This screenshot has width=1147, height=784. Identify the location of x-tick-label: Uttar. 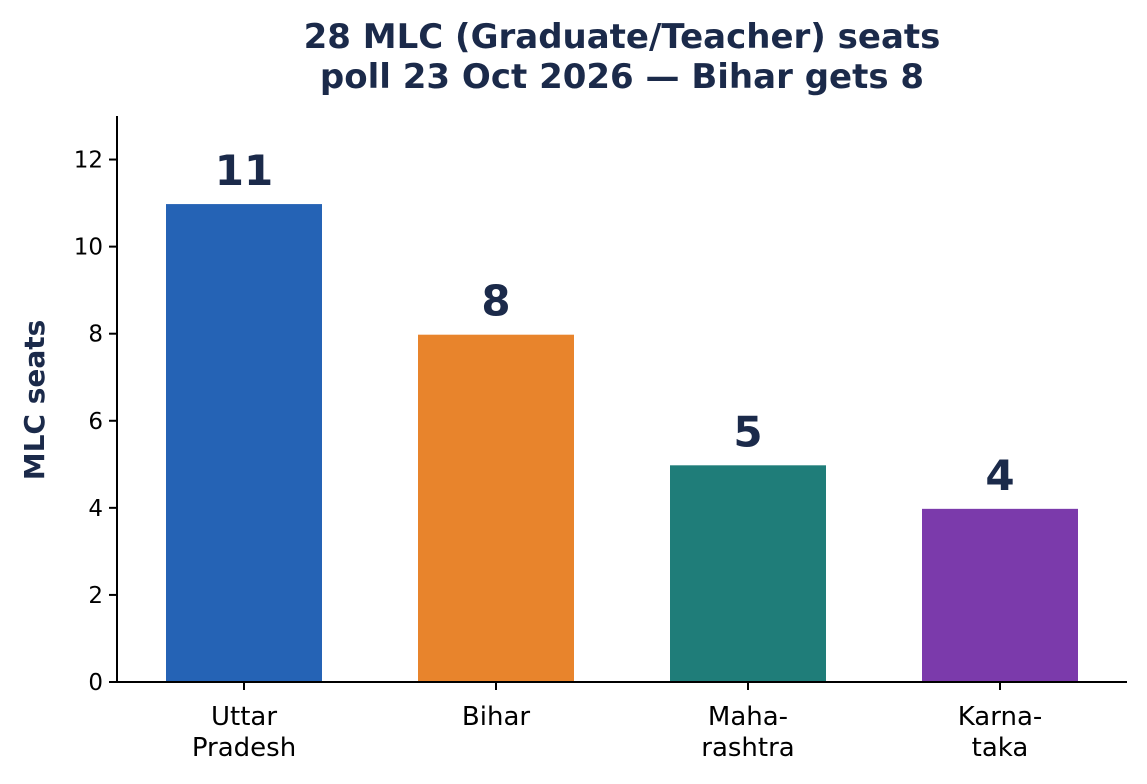
(244, 717).